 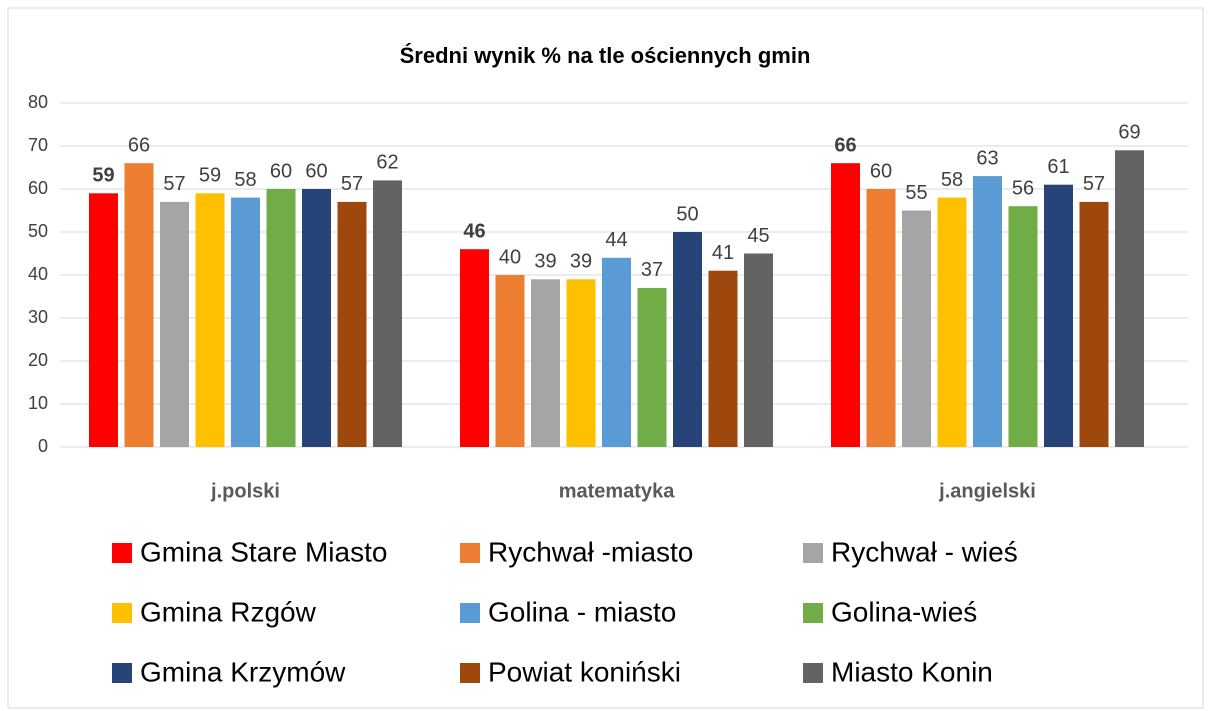 What do you see at coordinates (38, 360) in the screenshot?
I see `y-tick-label: 20` at bounding box center [38, 360].